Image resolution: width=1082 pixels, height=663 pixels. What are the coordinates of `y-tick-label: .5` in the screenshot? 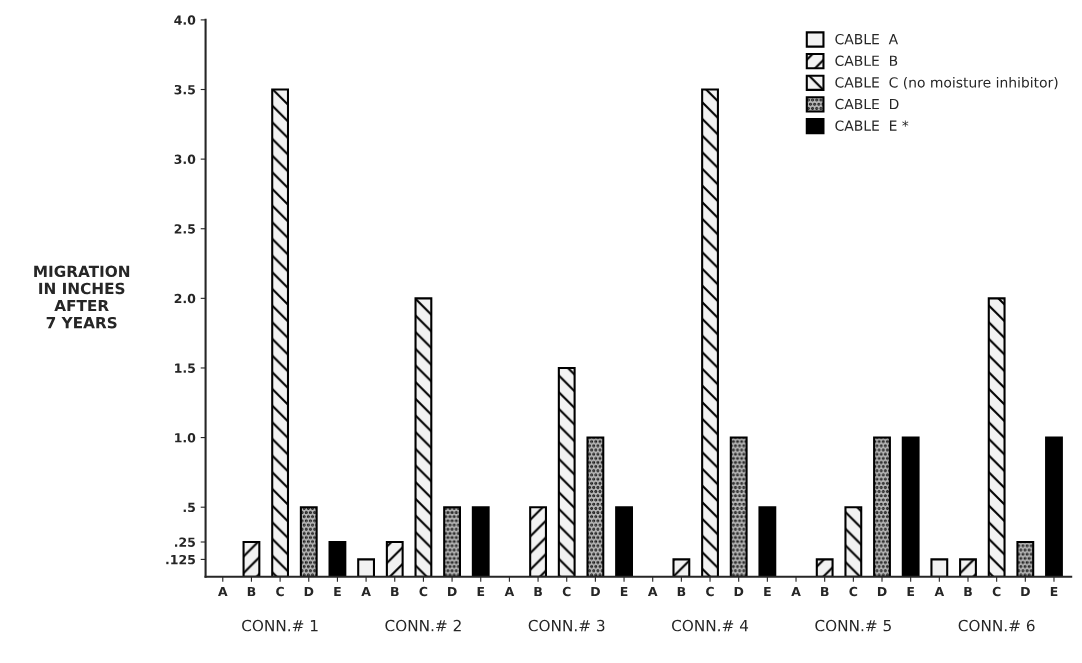 It's located at (189, 507).